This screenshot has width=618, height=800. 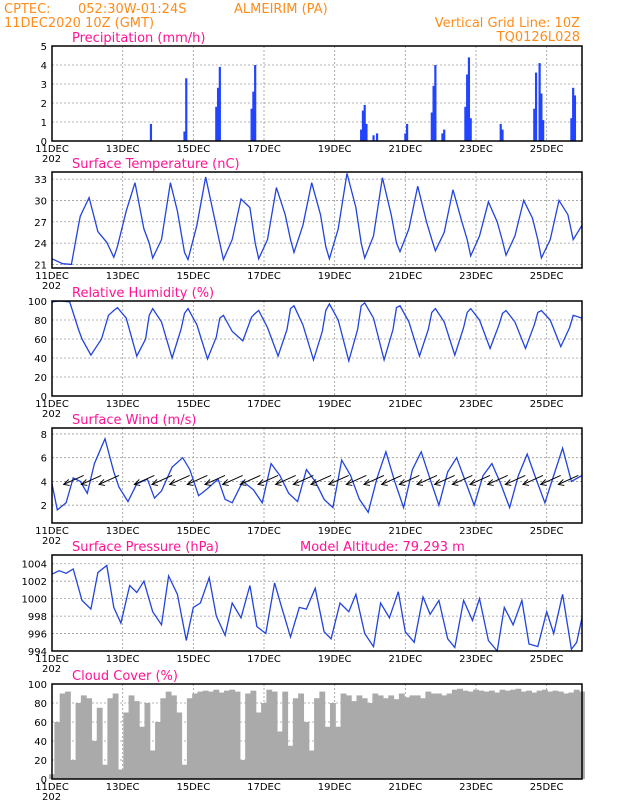 I want to click on header-source: CPTEC:, so click(x=27, y=9).